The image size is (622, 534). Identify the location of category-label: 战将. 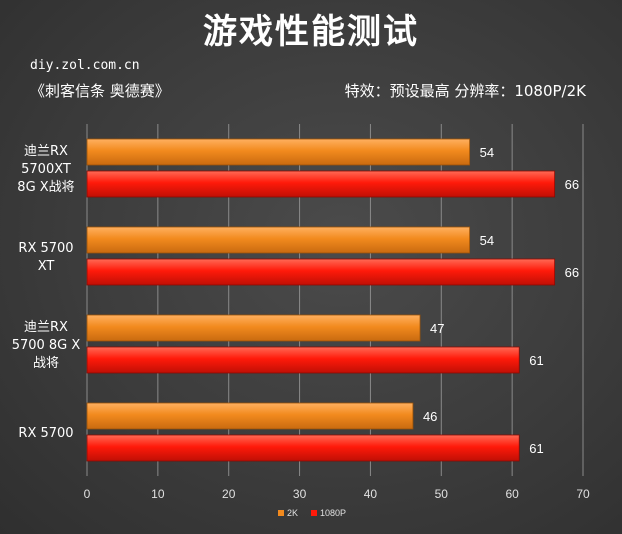
(46, 363).